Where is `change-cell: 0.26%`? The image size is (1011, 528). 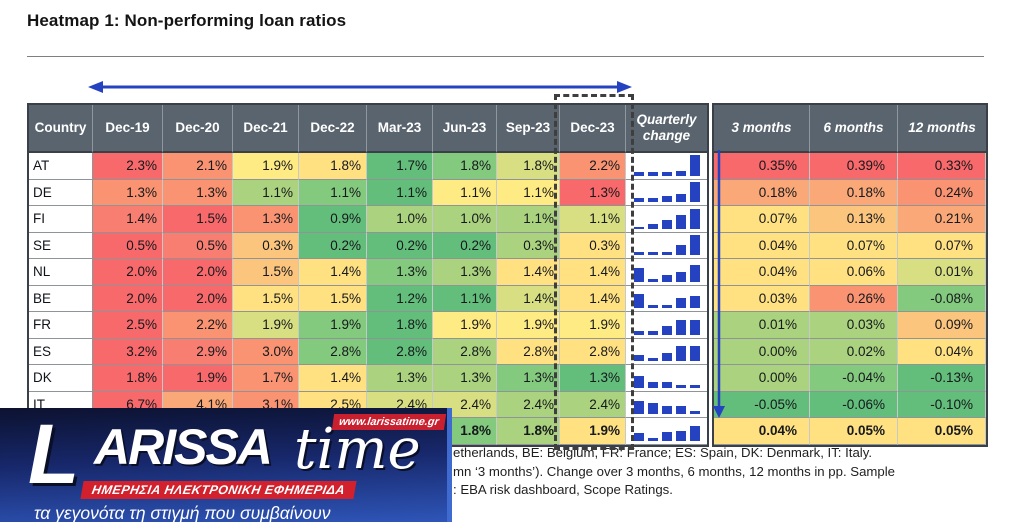 change-cell: 0.26% is located at coordinates (854, 298).